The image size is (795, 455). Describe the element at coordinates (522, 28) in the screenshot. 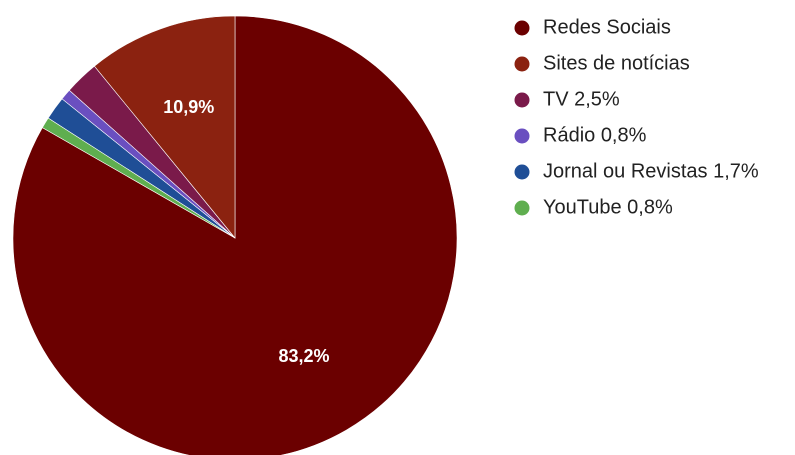

I see `legend-swatch-redes-sociais` at that location.